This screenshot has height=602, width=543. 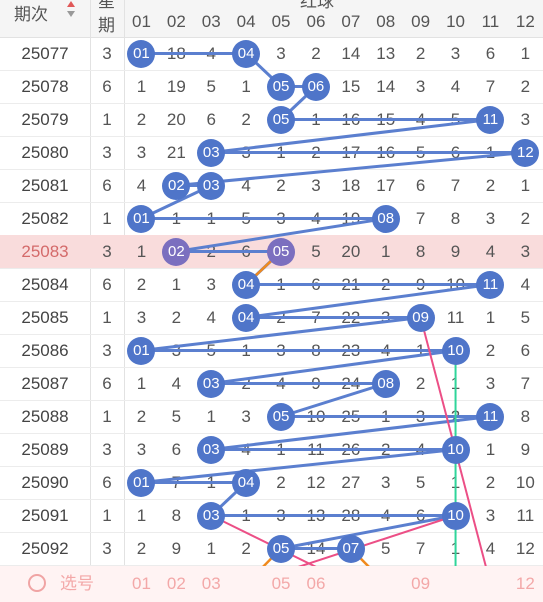 What do you see at coordinates (315, 86) in the screenshot?
I see `ball-06: 06` at bounding box center [315, 86].